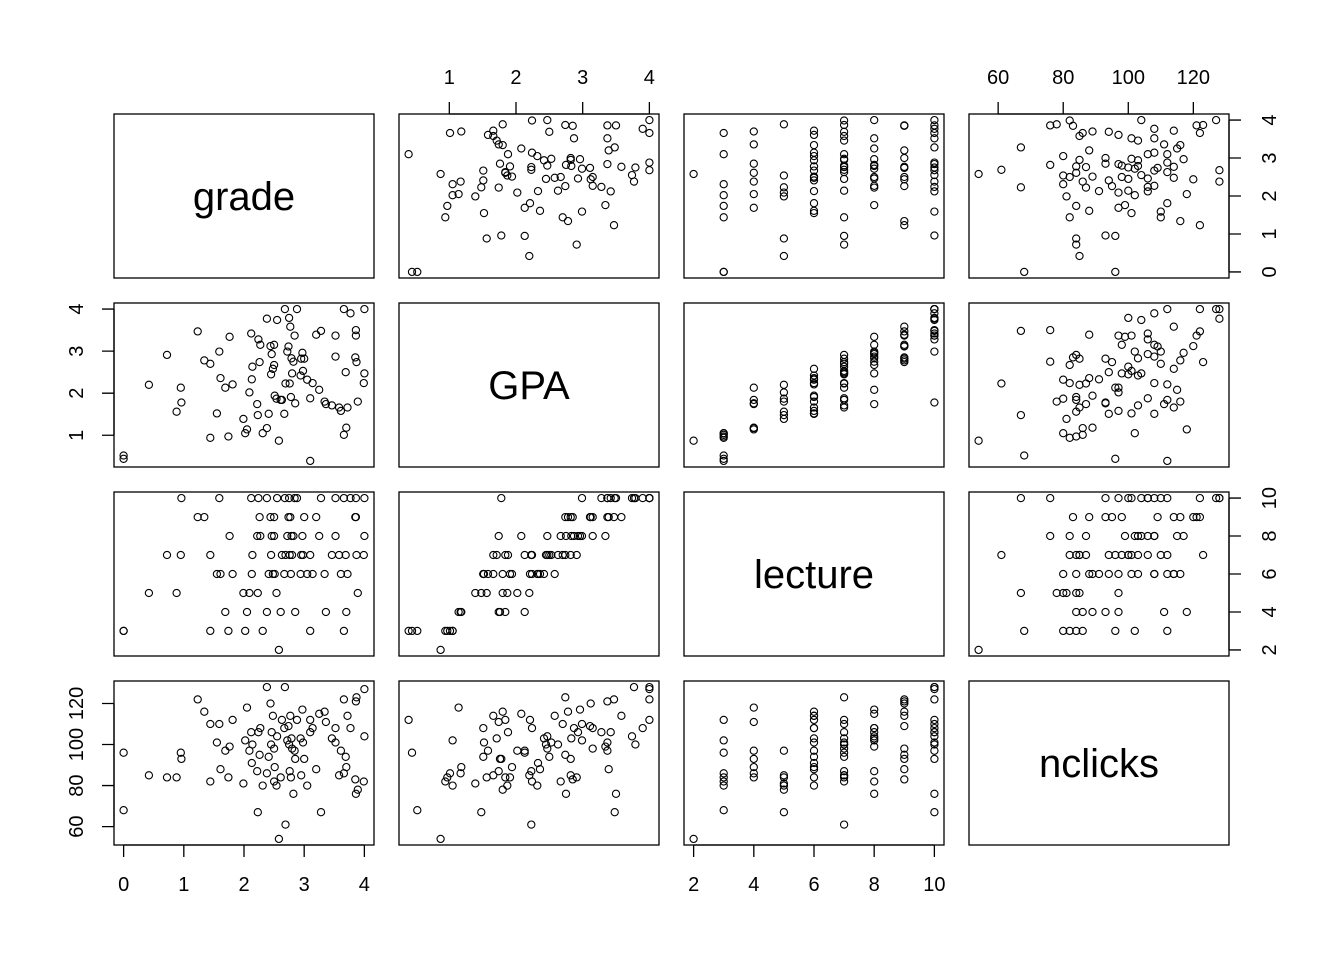  What do you see at coordinates (529, 386) in the screenshot?
I see `variable-label-gpa: GPA` at bounding box center [529, 386].